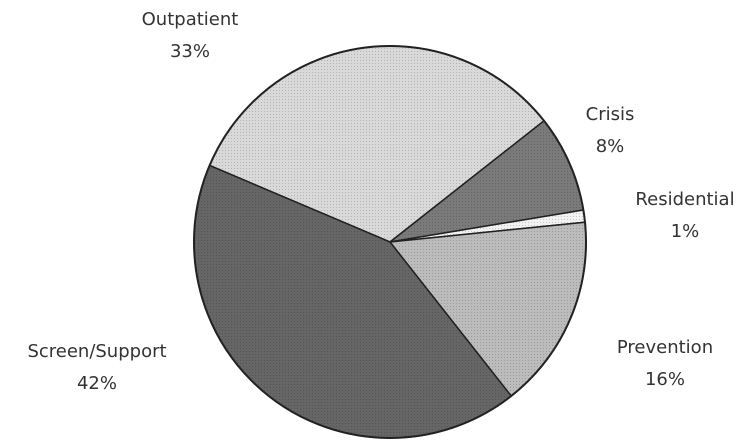 The image size is (745, 447). I want to click on slice-value-label: 33%, so click(190, 51).